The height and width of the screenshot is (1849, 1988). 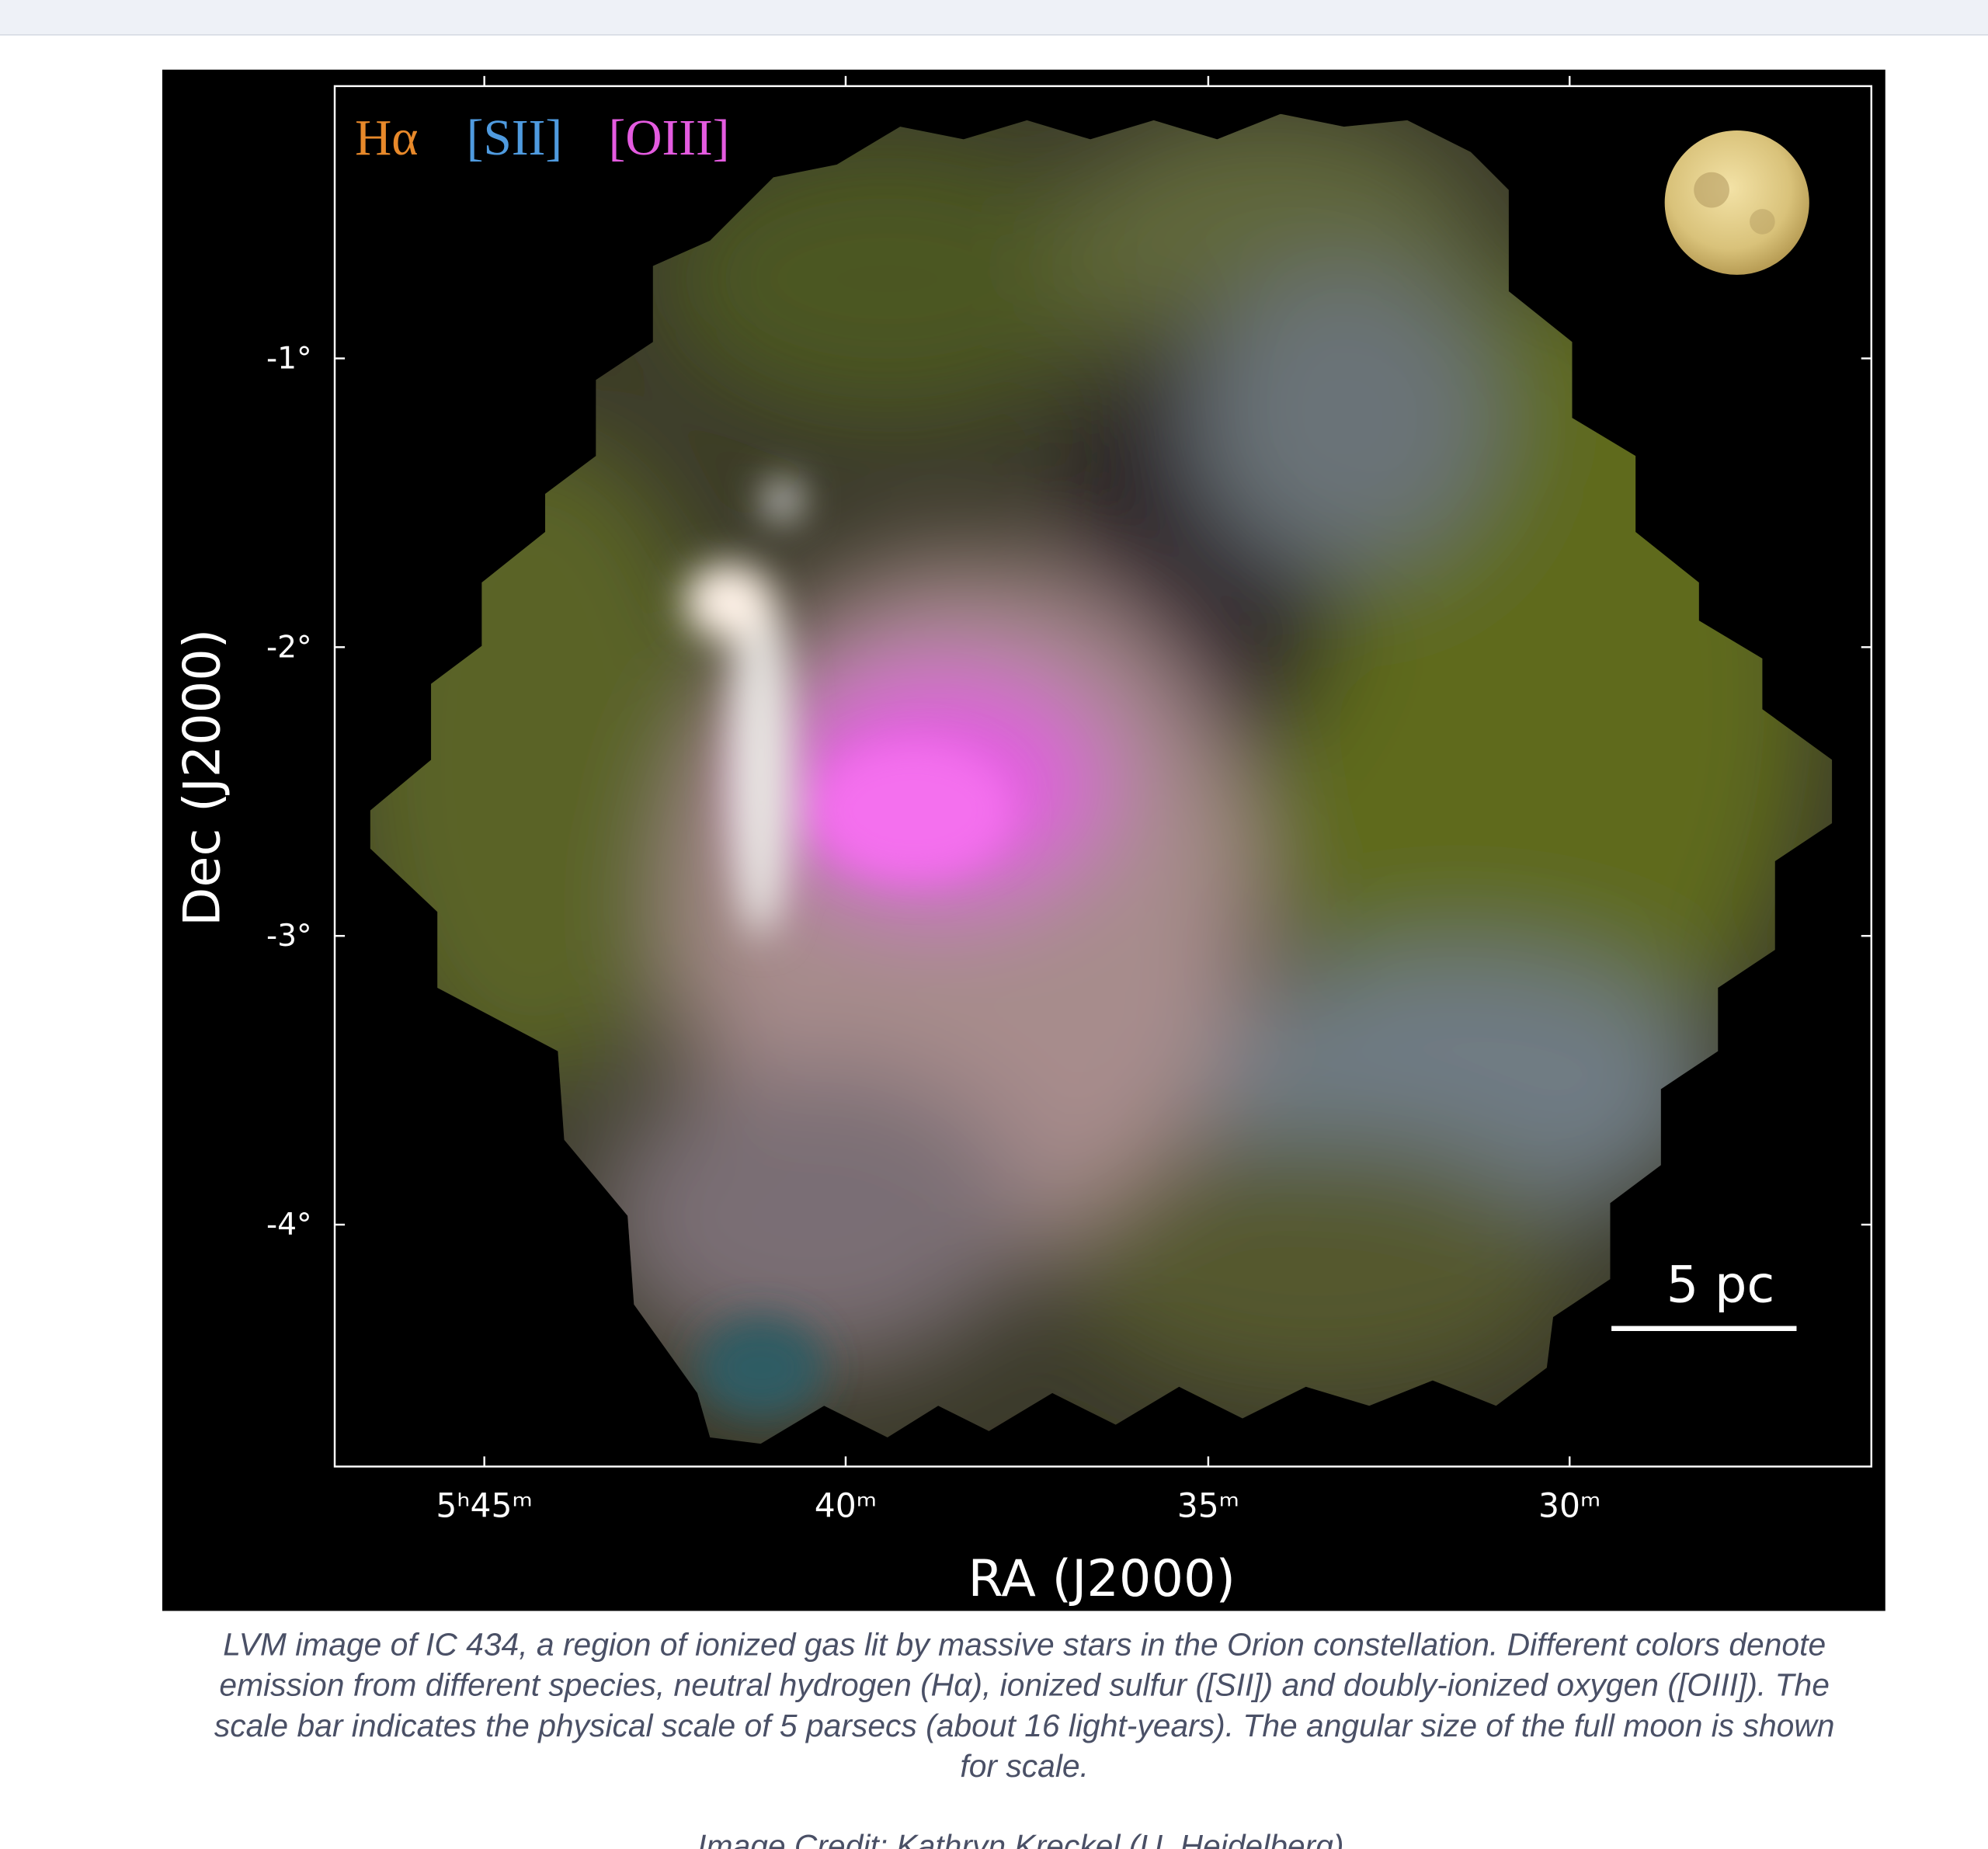 What do you see at coordinates (202, 777) in the screenshot?
I see `y-axis-label: Dec (J2000)` at bounding box center [202, 777].